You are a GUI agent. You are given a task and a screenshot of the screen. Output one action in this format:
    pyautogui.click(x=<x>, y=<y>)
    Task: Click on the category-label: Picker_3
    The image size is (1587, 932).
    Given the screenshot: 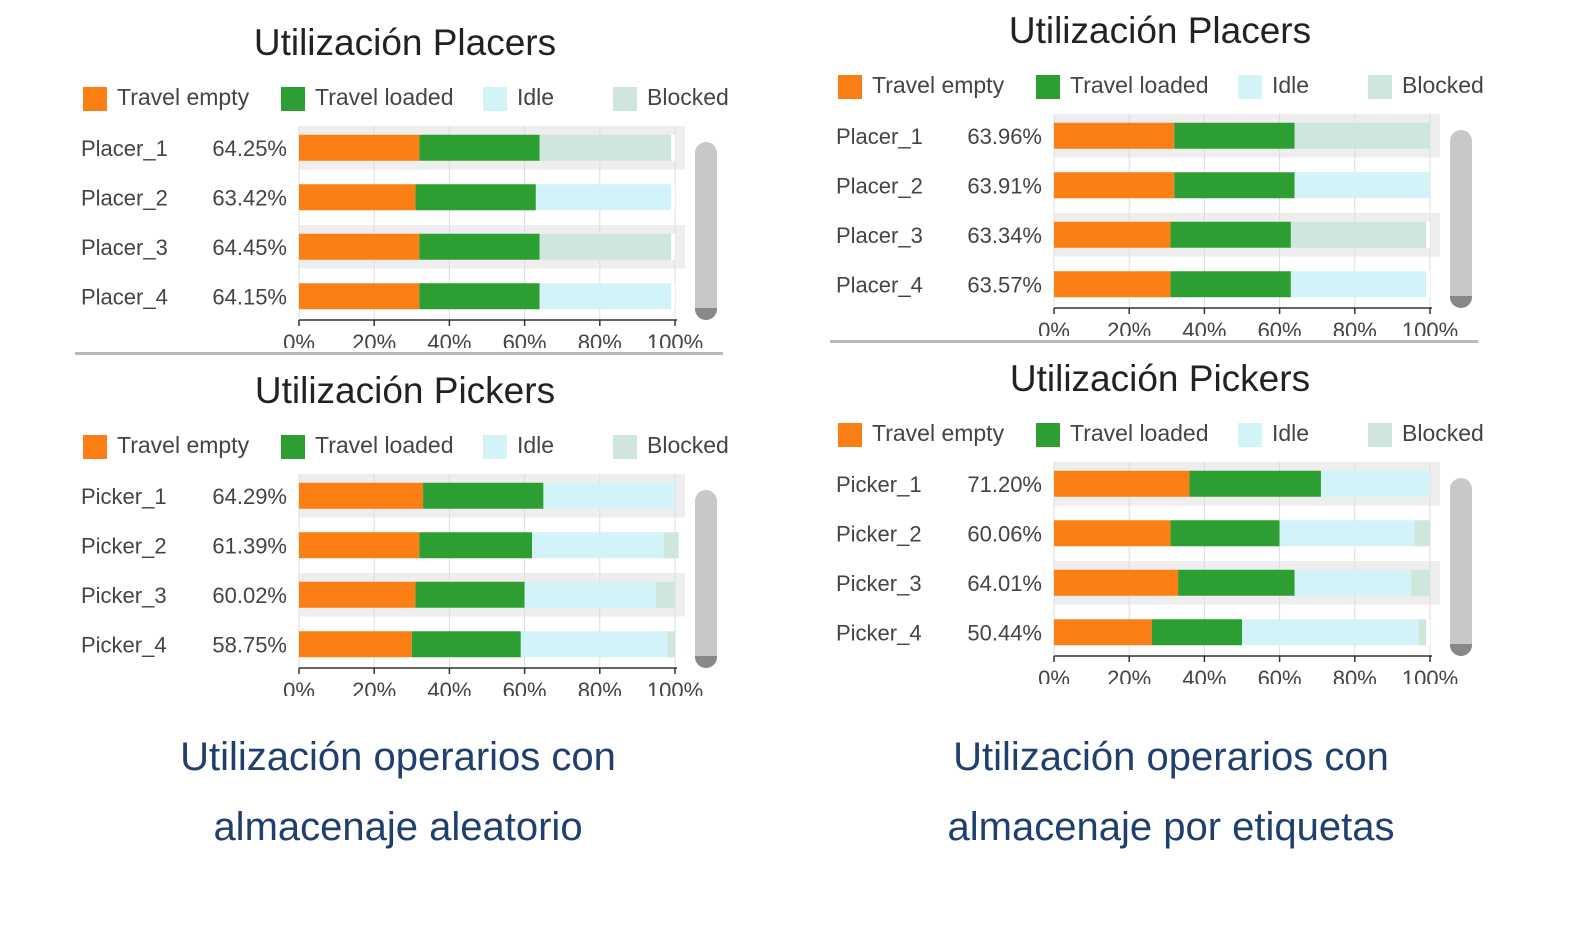 What is the action you would take?
    pyautogui.click(x=879, y=583)
    